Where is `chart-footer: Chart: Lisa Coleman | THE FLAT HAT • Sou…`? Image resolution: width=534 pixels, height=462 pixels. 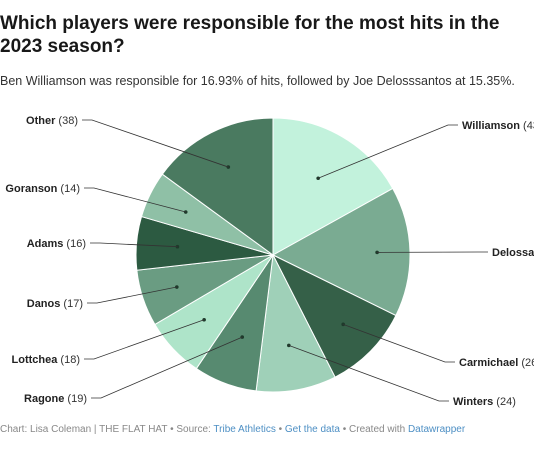 chart-footer: Chart: Lisa Coleman | THE FLAT HAT • Sou… is located at coordinates (232, 429).